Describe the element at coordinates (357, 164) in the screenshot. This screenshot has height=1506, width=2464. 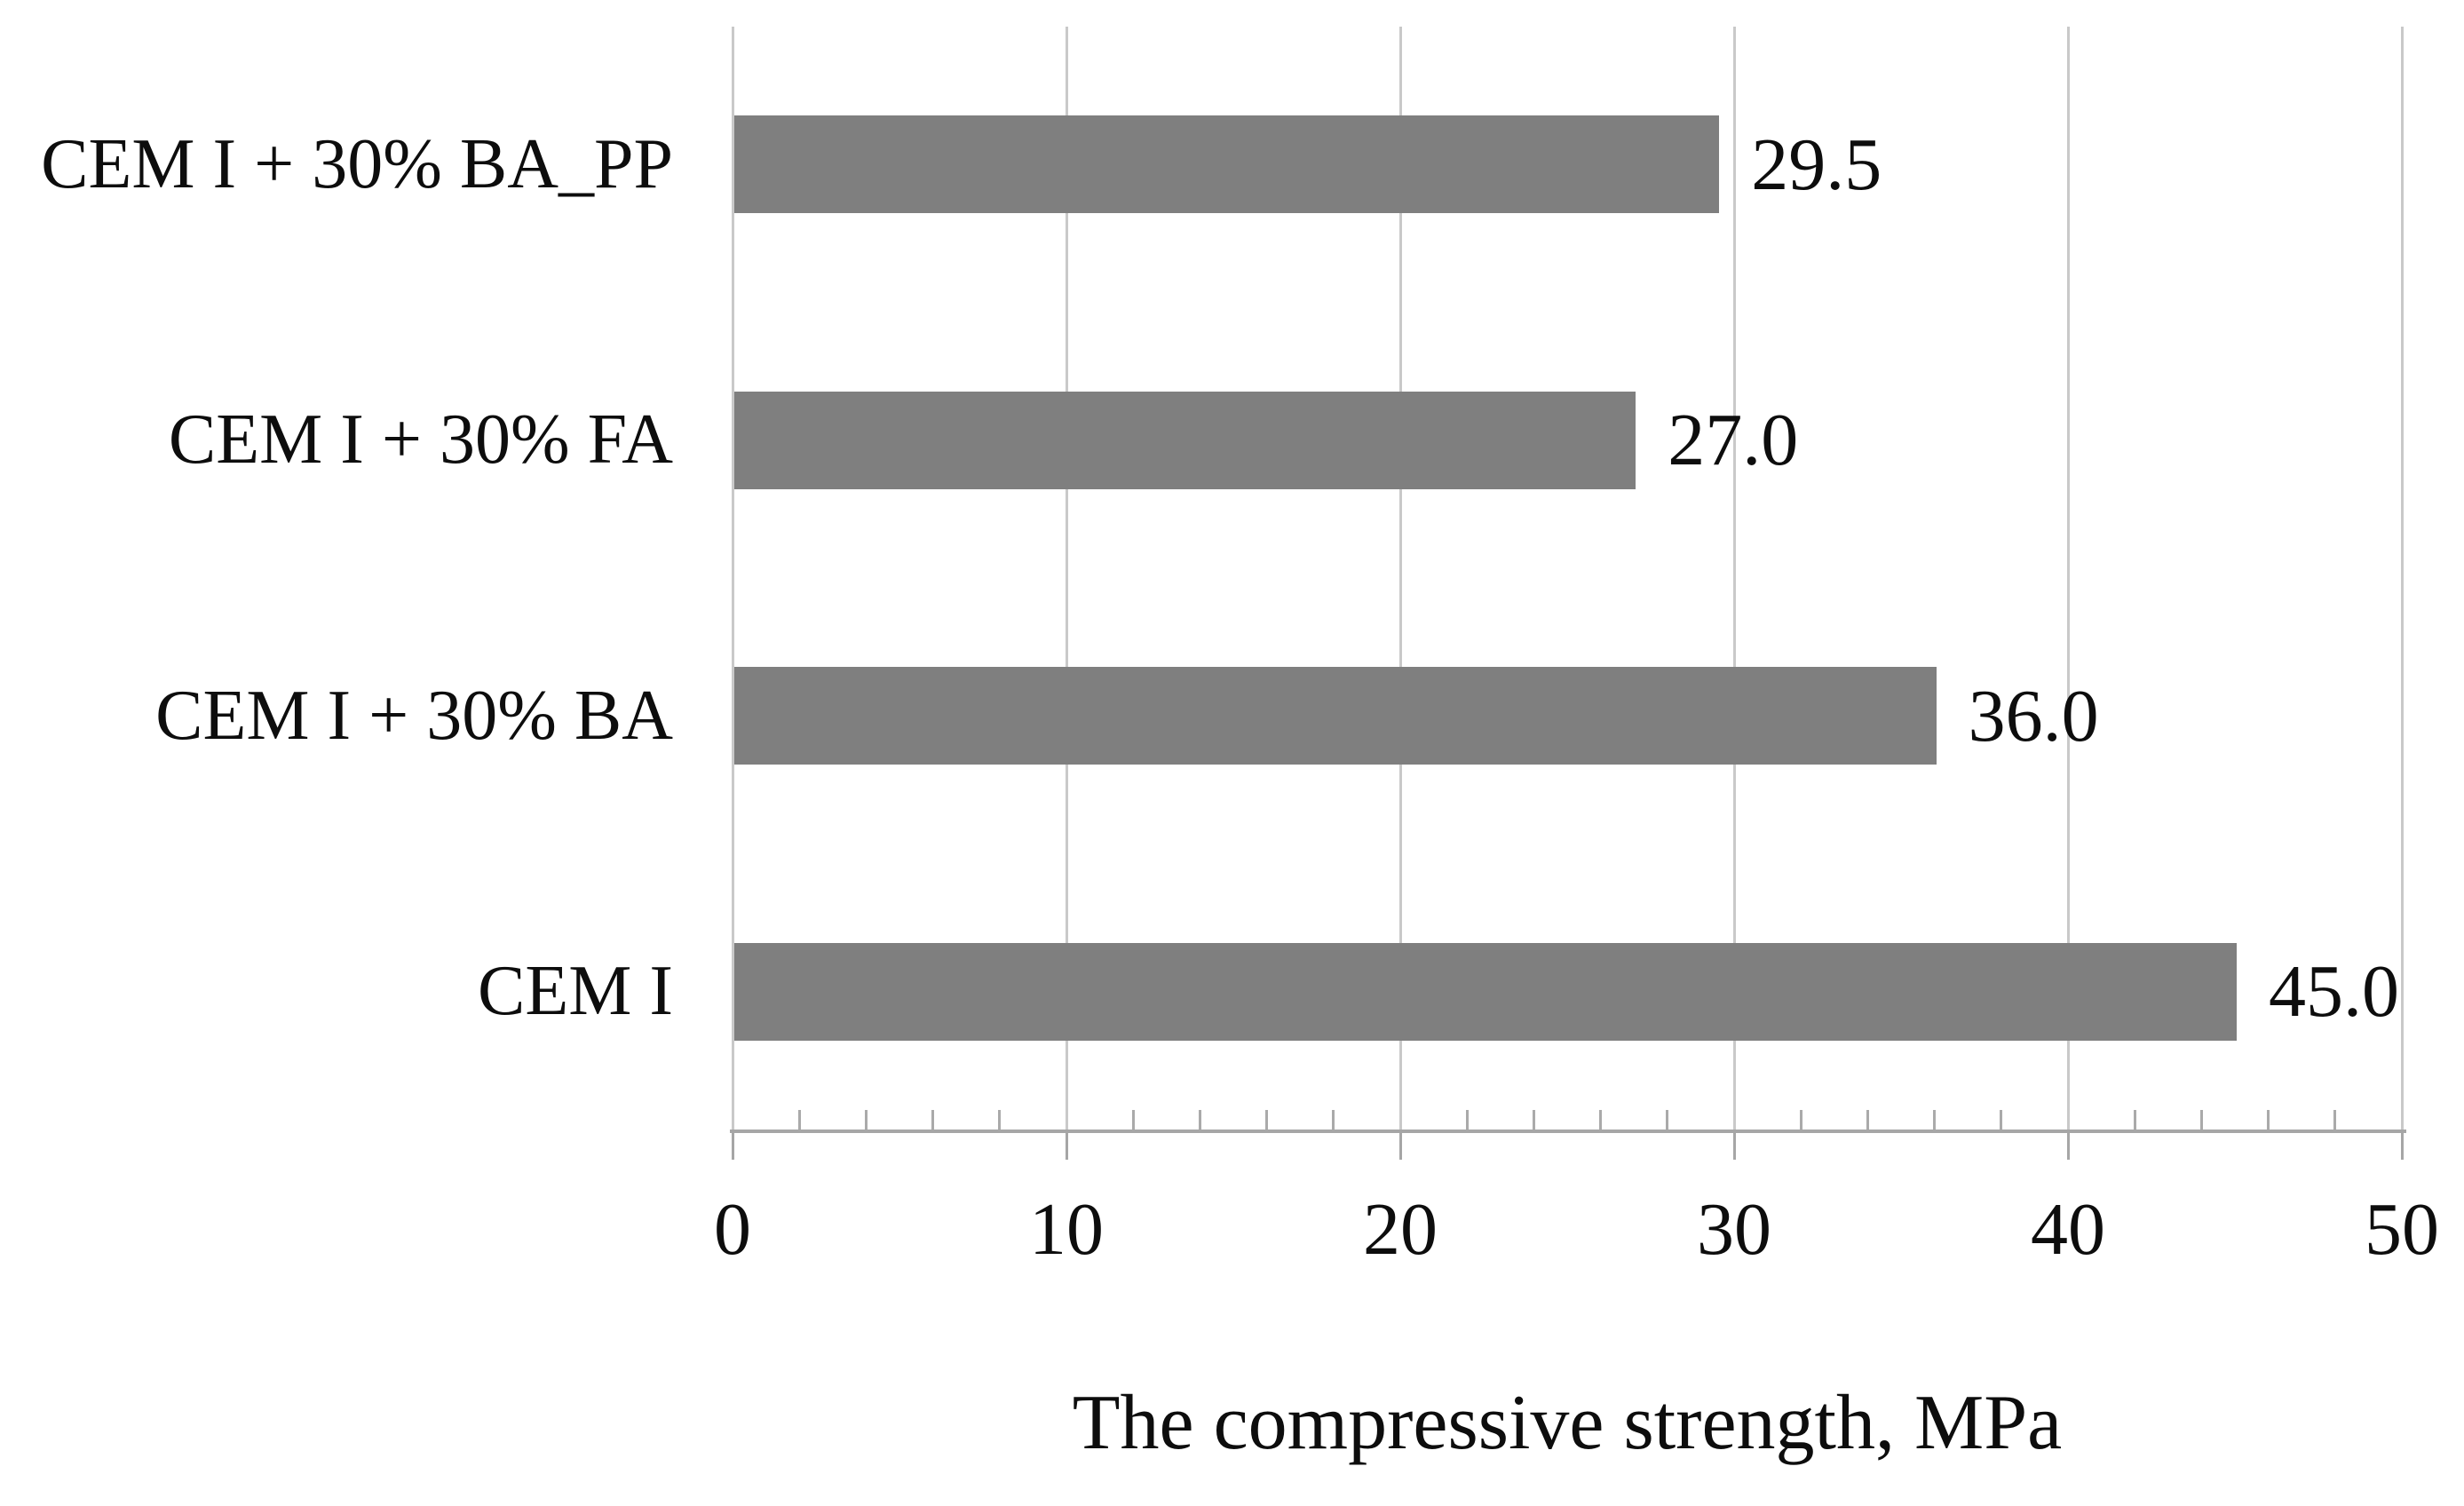
I see `category-label: CEM I + 30% BA_PP` at that location.